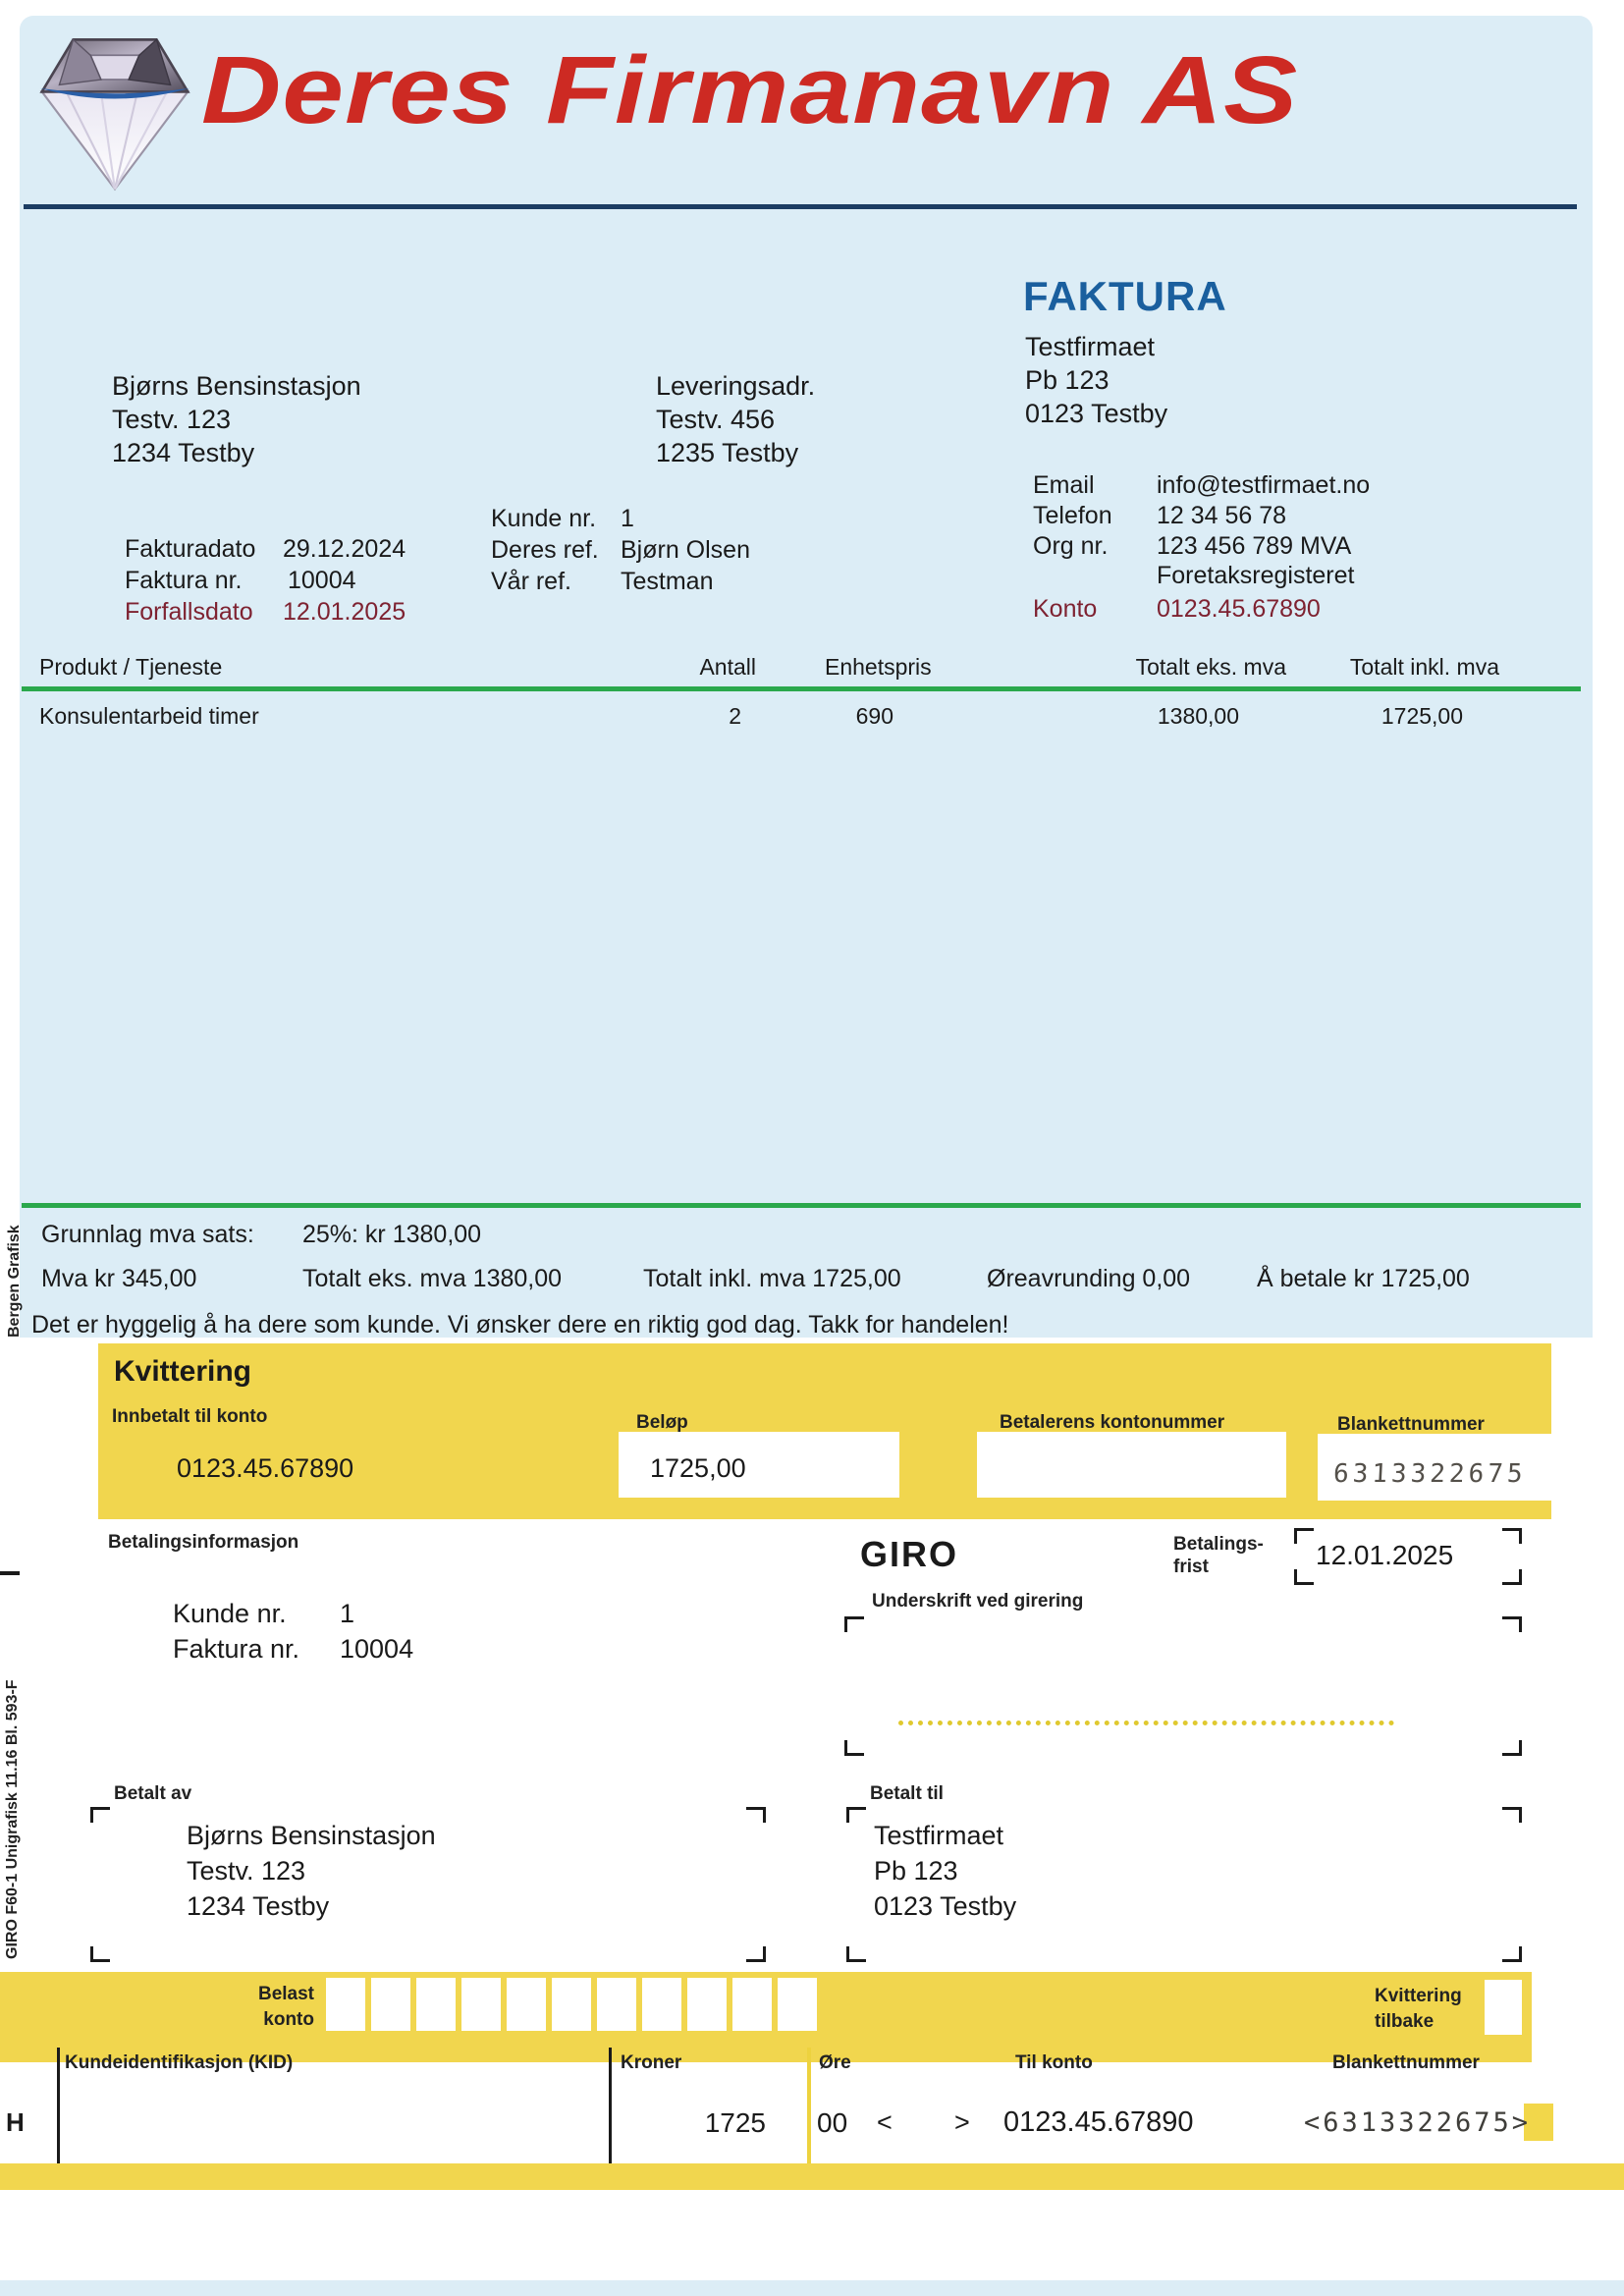 Image resolution: width=1624 pixels, height=2296 pixels. What do you see at coordinates (1304, 1577) in the screenshot?
I see `due-box-corner-bl` at bounding box center [1304, 1577].